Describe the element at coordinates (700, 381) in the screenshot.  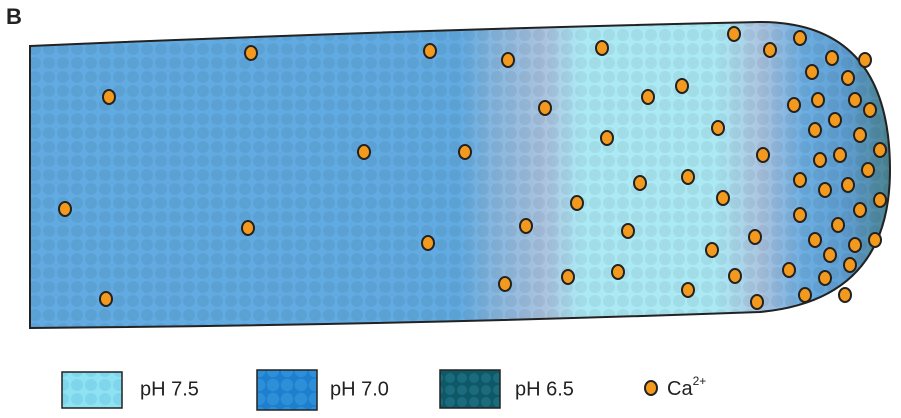
I see `legend-superscript: 2+` at that location.